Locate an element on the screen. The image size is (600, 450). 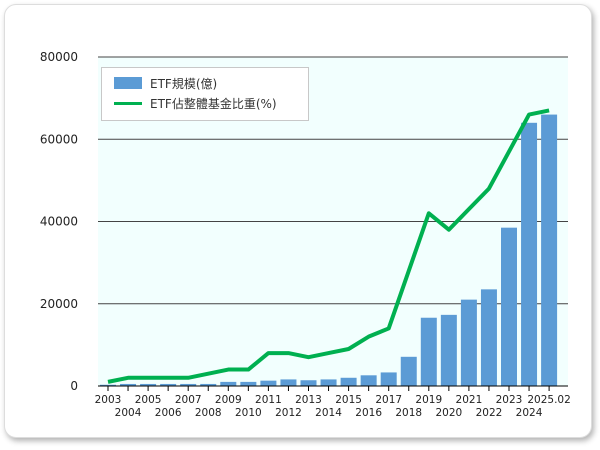
x-tick-label: 2021 is located at coordinates (469, 400).